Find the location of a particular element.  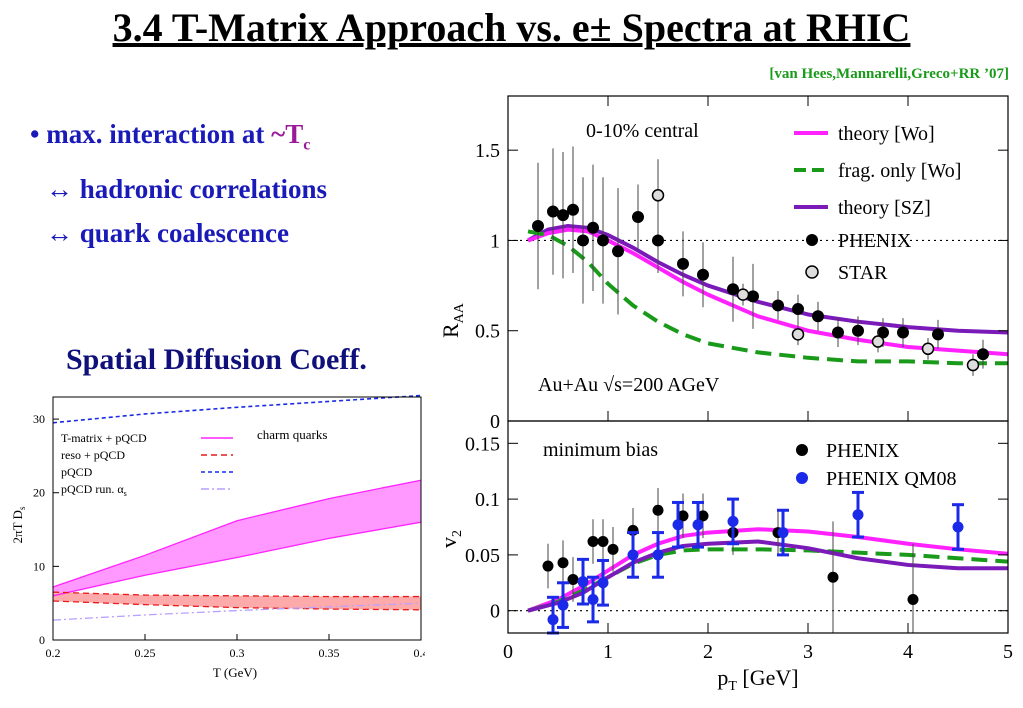

bullet-quark: ↔ quark coalescence is located at coordinates (167, 233).